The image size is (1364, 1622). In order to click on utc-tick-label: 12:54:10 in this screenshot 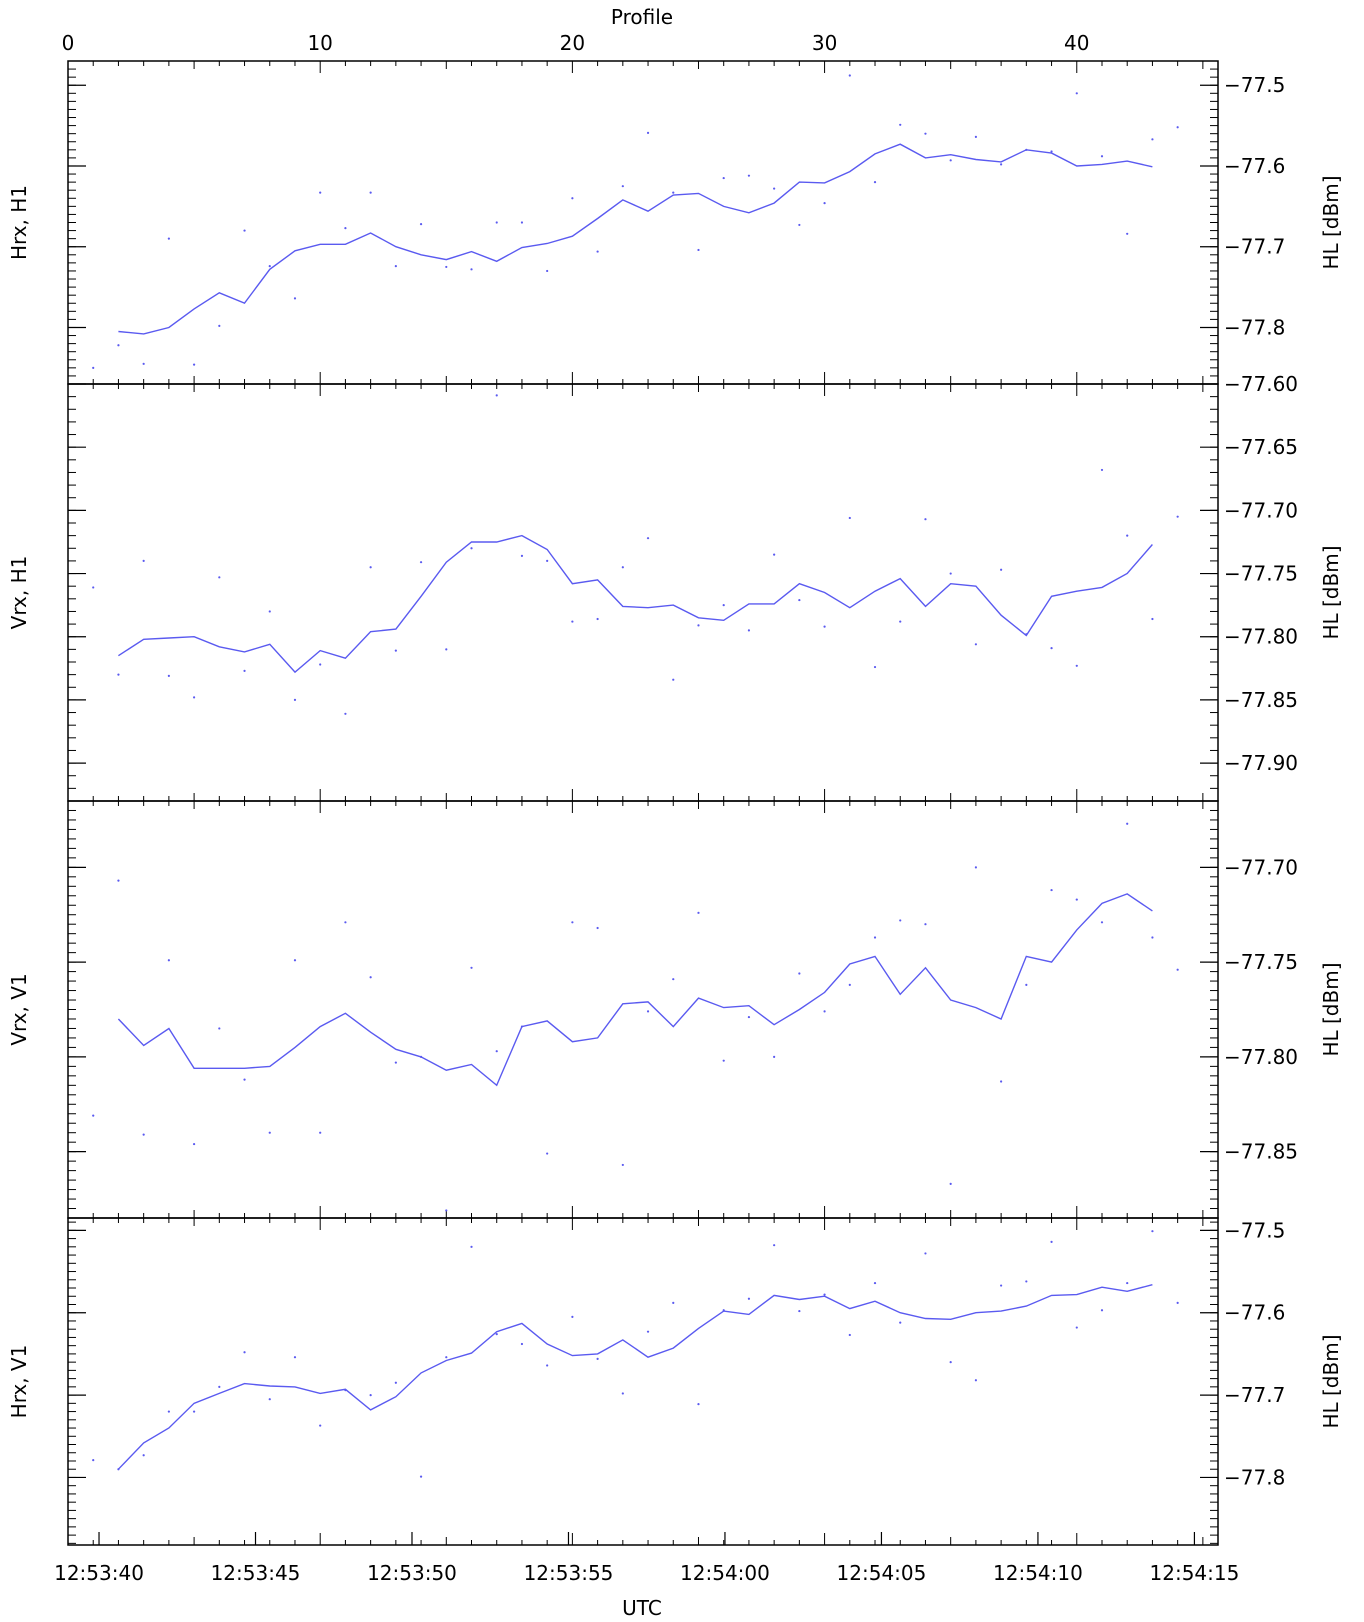, I will do `click(1038, 1573)`.